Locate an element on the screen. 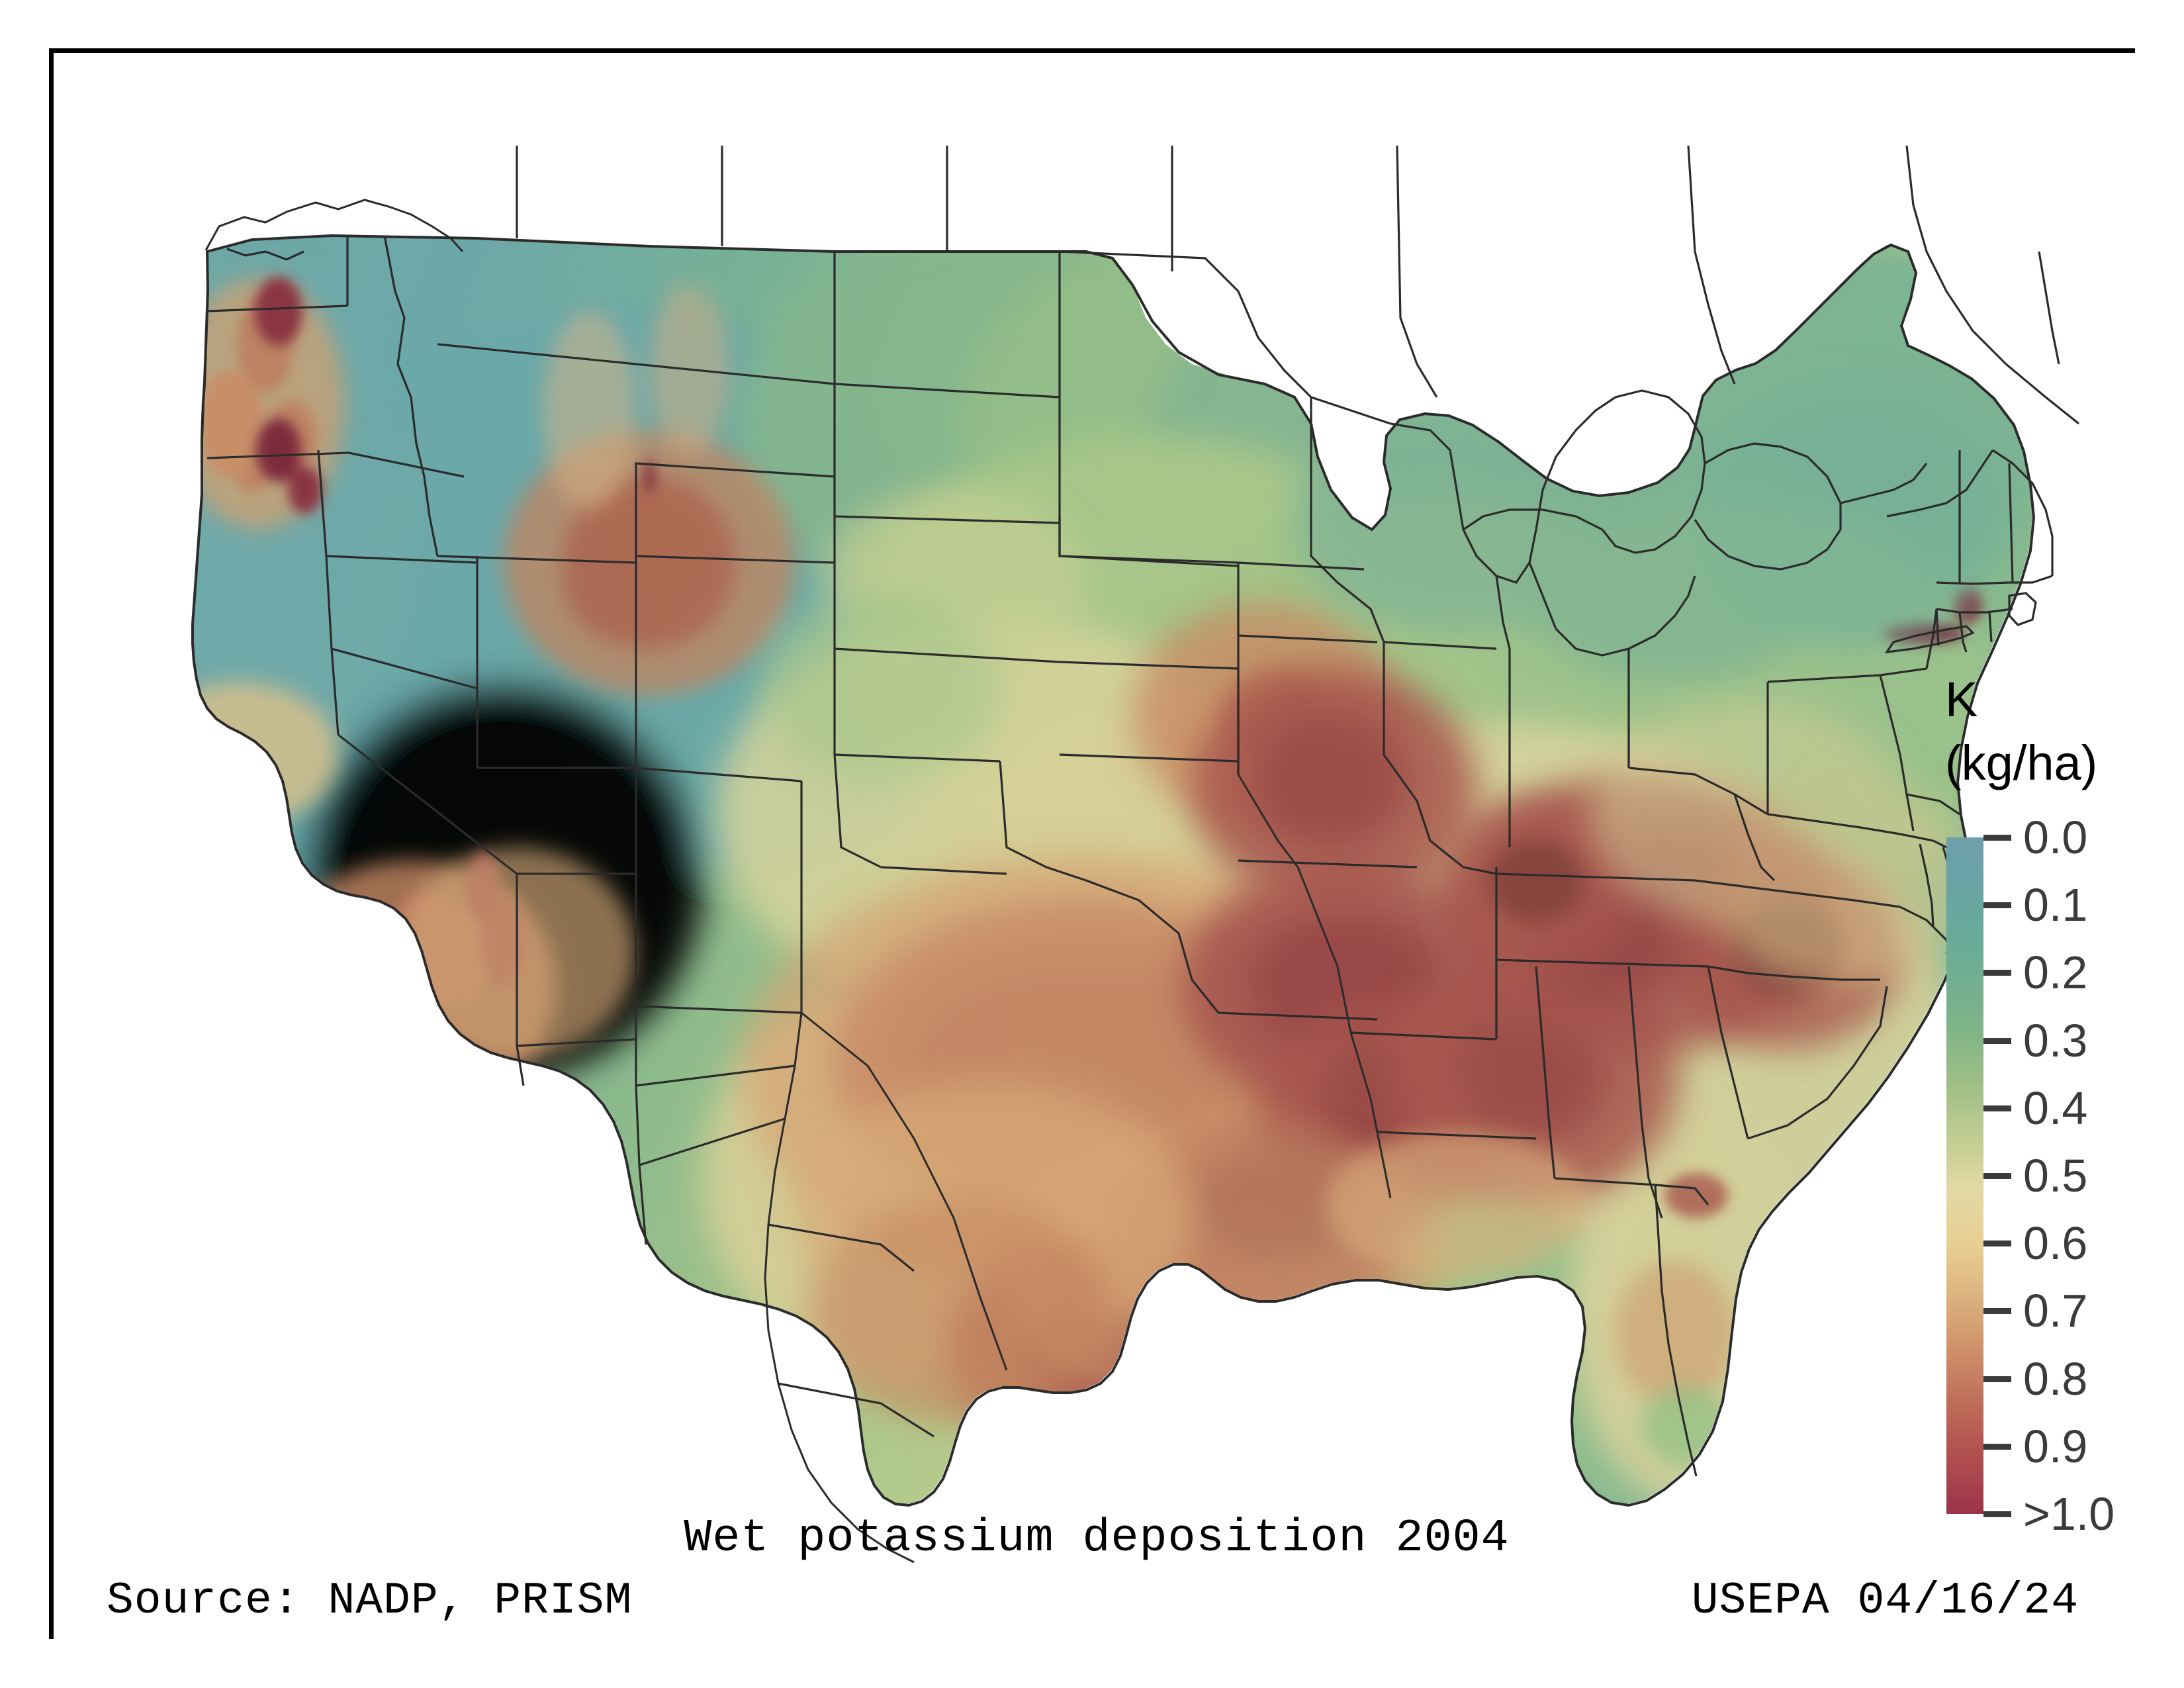  colorbar-tick-label-8: 0.8 is located at coordinates (2055, 1378).